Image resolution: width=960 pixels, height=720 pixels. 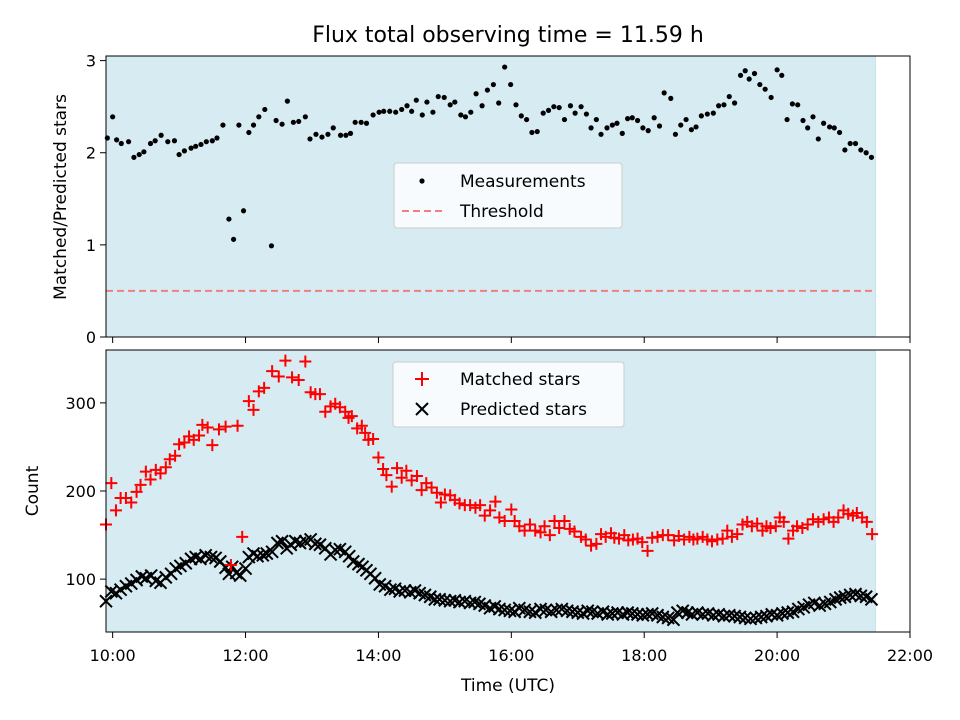 What do you see at coordinates (80, 579) in the screenshot?
I see `count-y-tick-label: 100` at bounding box center [80, 579].